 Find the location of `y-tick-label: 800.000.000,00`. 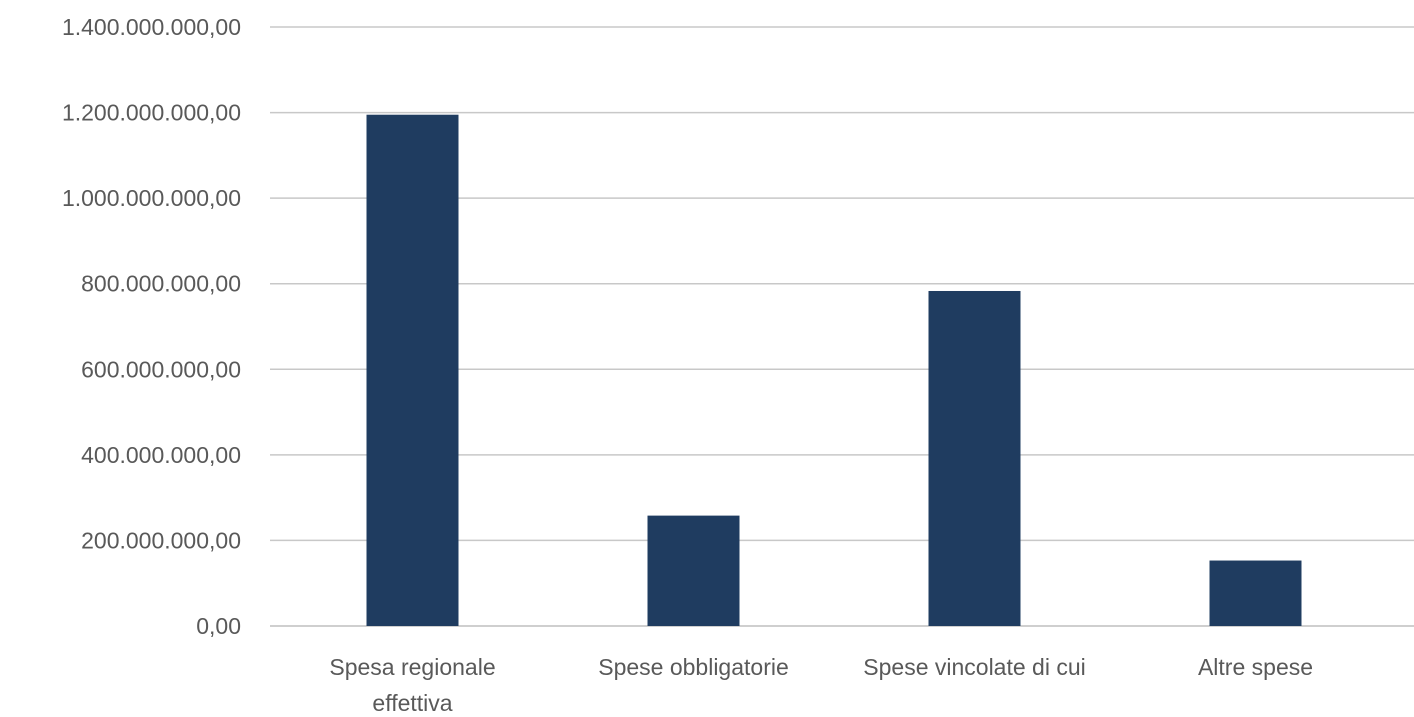

y-tick-label: 800.000.000,00 is located at coordinates (161, 284).